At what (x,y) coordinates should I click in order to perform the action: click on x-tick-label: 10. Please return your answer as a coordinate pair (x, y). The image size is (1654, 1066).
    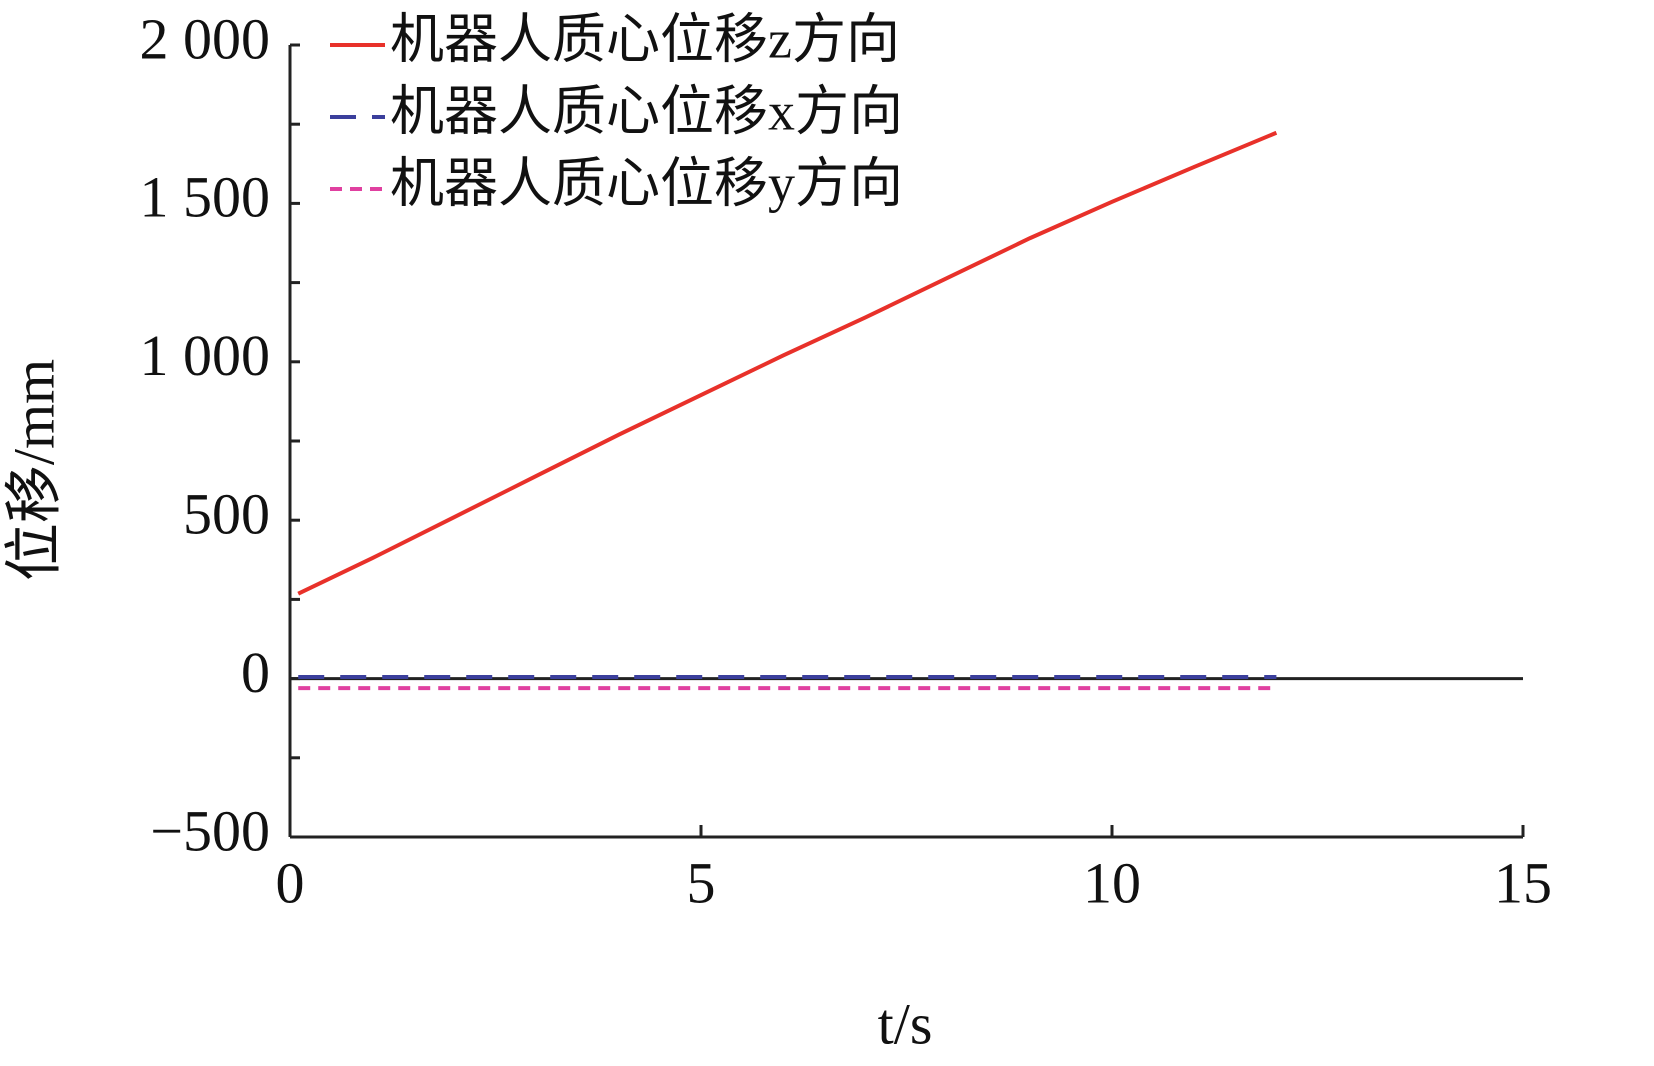
    Looking at the image, I should click on (1112, 882).